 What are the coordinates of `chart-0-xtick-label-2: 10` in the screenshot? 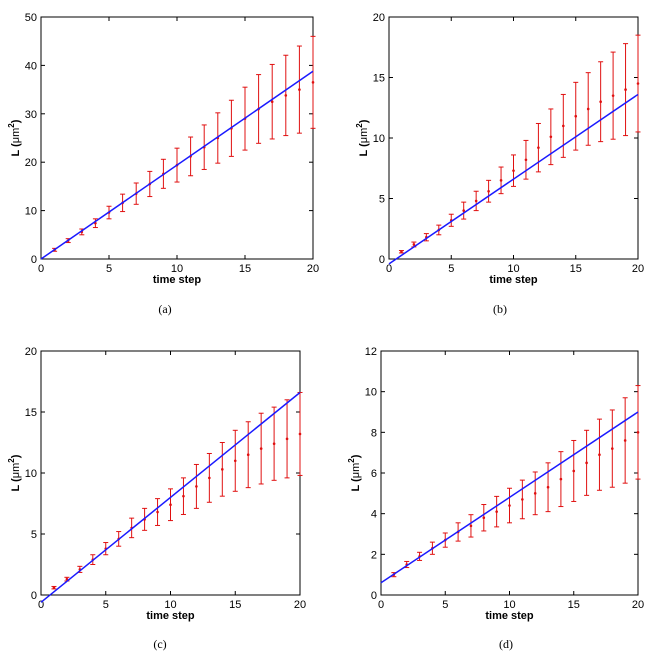 It's located at (177, 269).